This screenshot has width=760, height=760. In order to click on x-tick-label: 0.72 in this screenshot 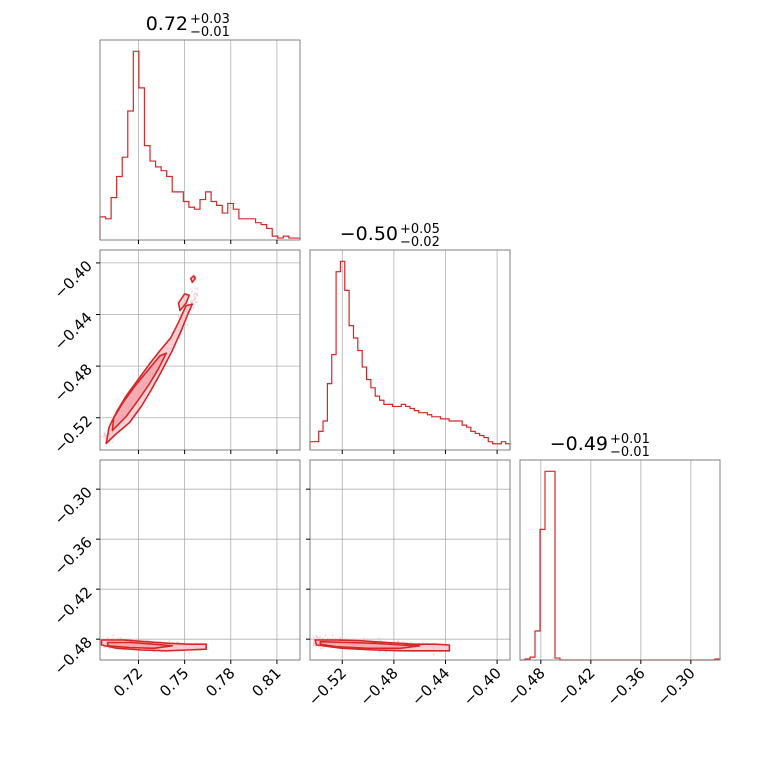, I will do `click(128, 682)`.